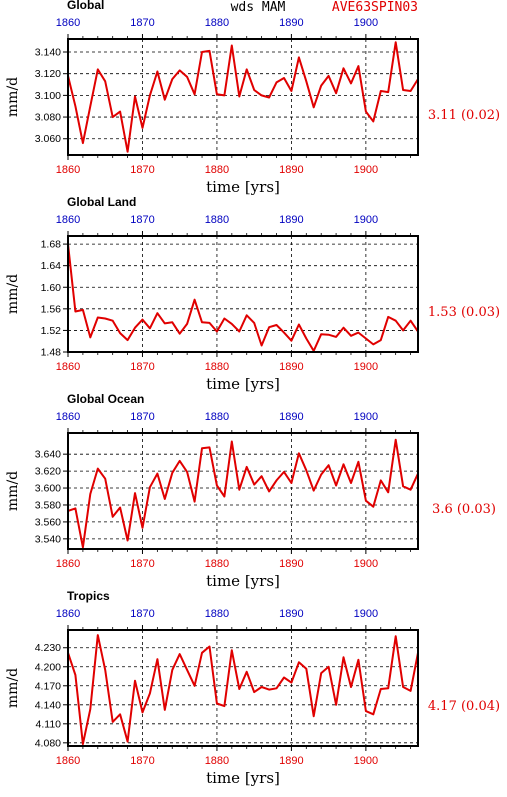 This screenshot has height=797, width=507. Describe the element at coordinates (85, 6) in the screenshot. I see `chart-title: Global` at that location.